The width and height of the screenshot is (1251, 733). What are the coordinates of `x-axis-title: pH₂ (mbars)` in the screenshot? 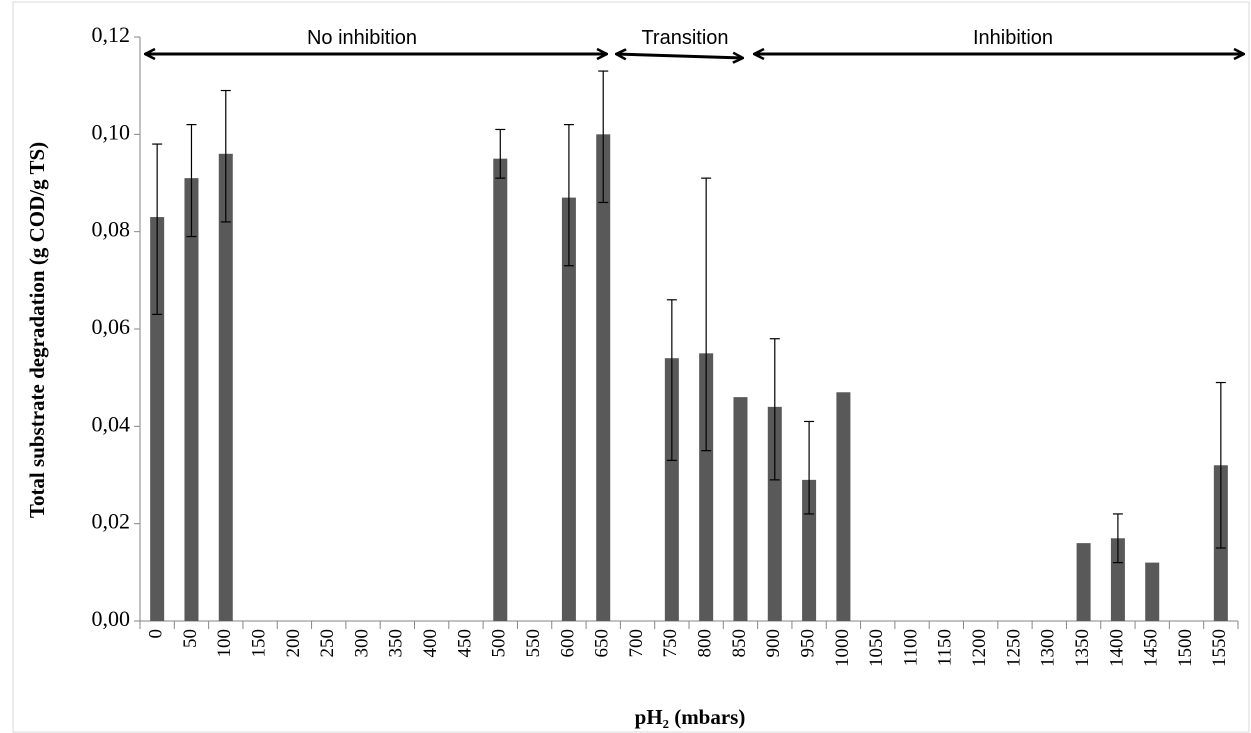 It's located at (690, 717).